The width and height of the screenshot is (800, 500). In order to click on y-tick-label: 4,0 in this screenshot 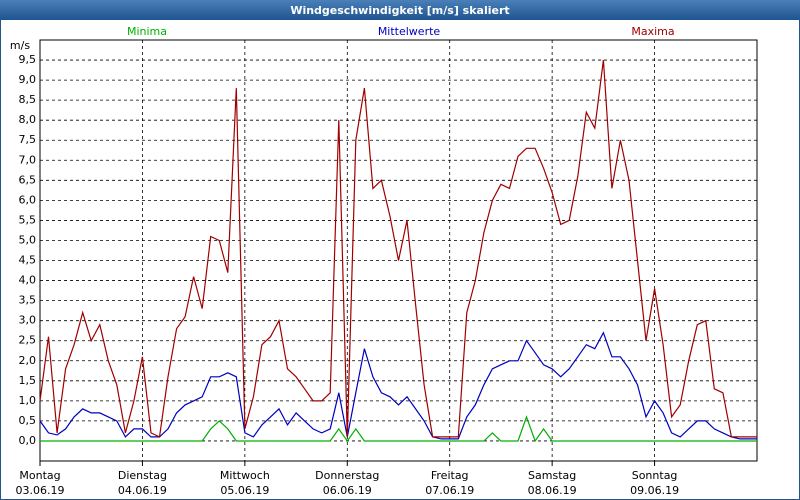, I will do `click(28, 280)`.